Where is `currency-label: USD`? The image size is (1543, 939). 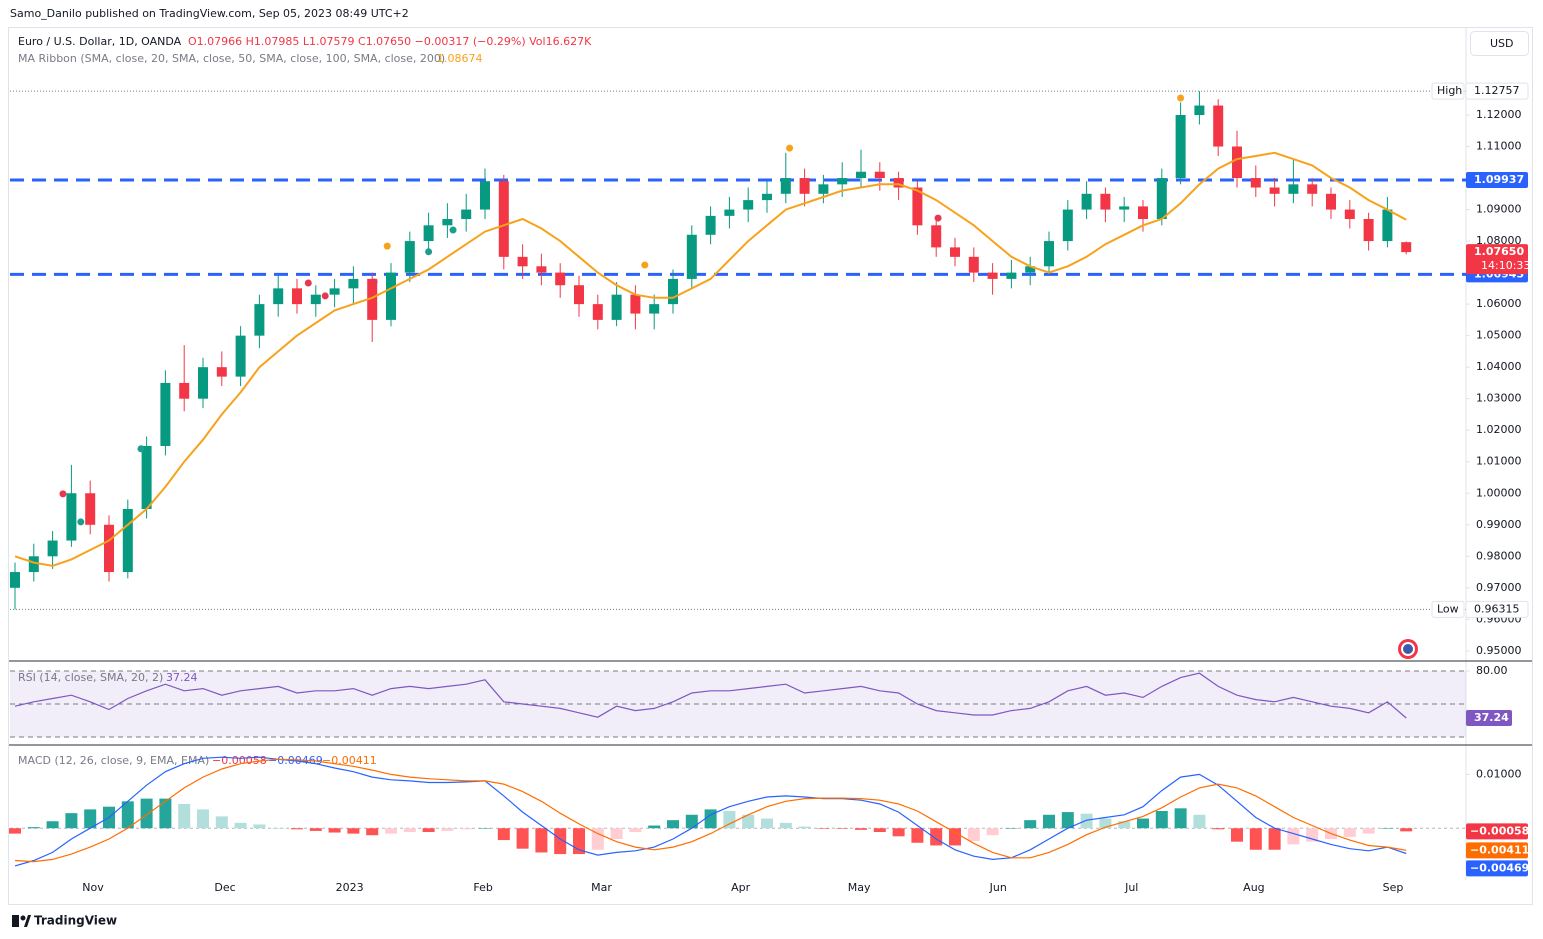 currency-label: USD is located at coordinates (1502, 43).